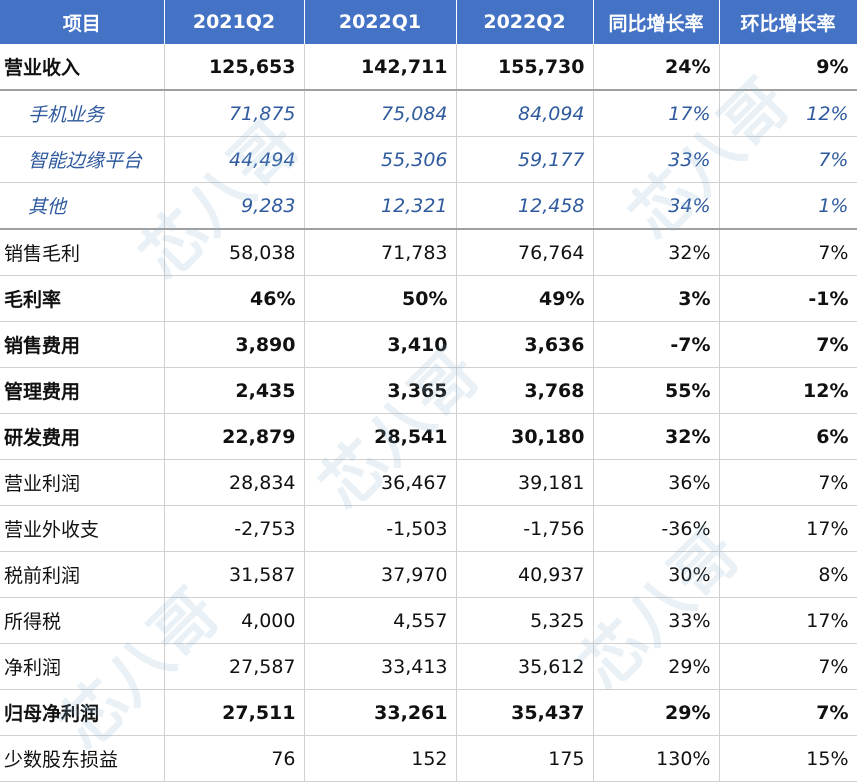 The image size is (857, 783). Describe the element at coordinates (525, 574) in the screenshot. I see `table-cell: 40,937` at that location.